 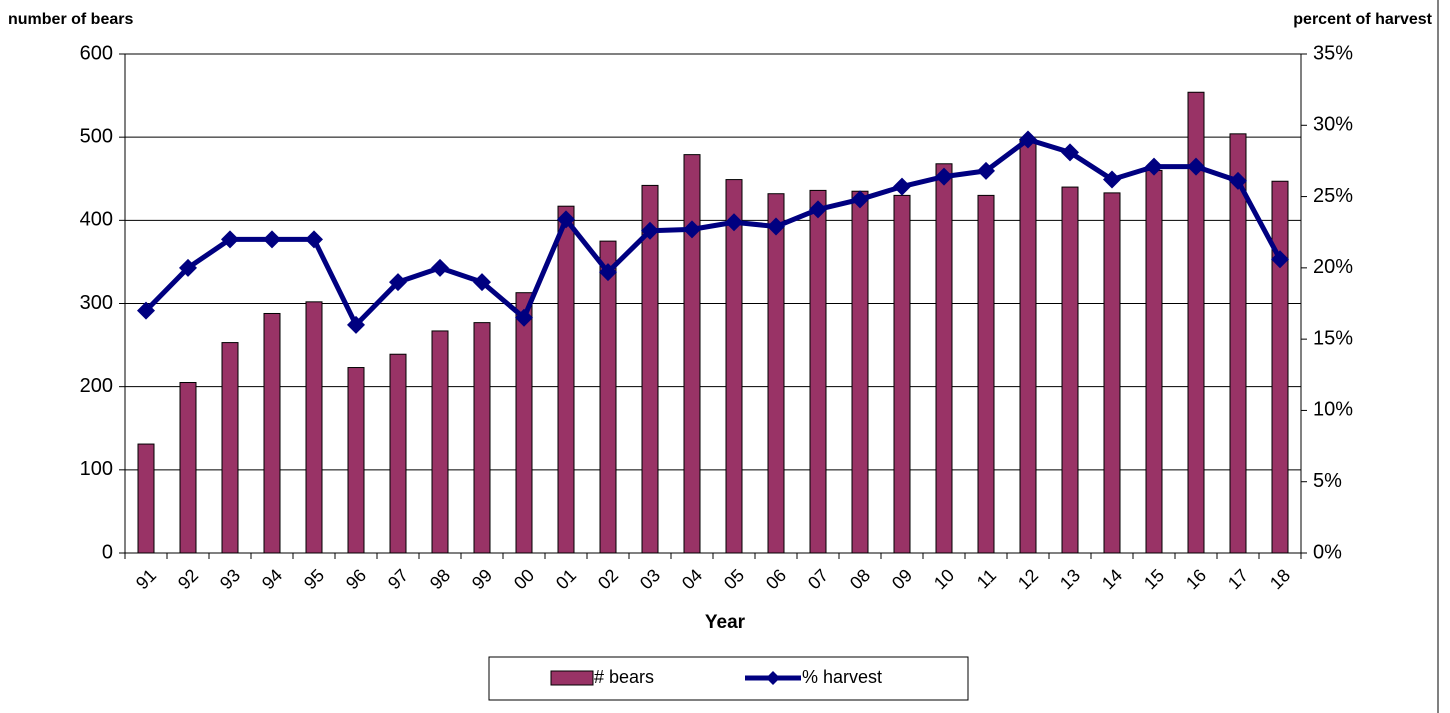 I want to click on y2-tick-label: 15%, so click(x=1333, y=338).